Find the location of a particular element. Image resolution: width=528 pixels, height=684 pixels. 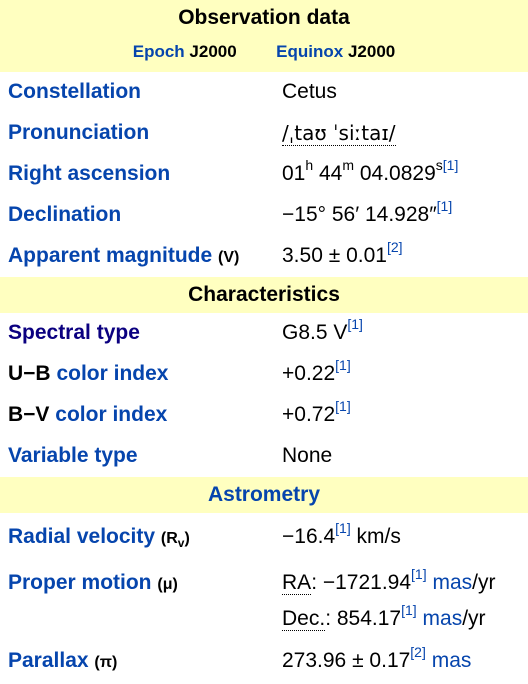

pronunciation-value: /ˌtaʊ ˈsiːtaɪ/ is located at coordinates (339, 133).